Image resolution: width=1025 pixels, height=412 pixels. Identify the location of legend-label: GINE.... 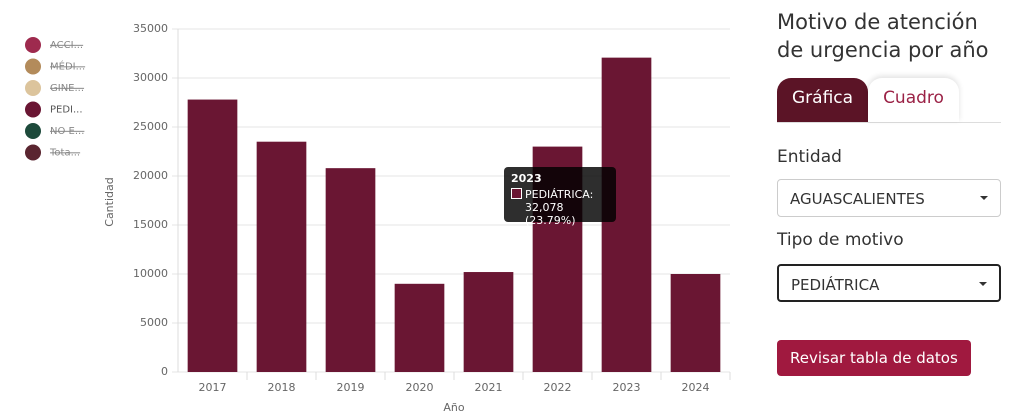
(67, 88).